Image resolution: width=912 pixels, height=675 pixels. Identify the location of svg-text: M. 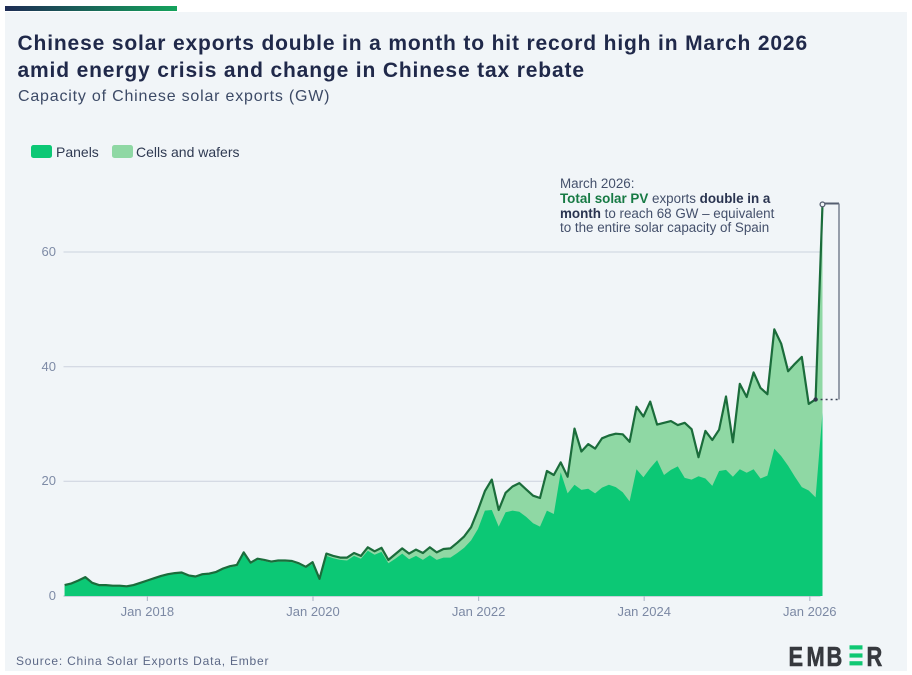
(816, 656).